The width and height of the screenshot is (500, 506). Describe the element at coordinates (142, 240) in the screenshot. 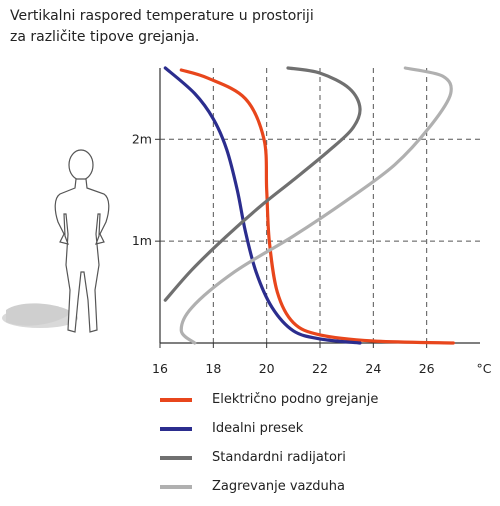

I see `y-tick-label: 1m` at that location.